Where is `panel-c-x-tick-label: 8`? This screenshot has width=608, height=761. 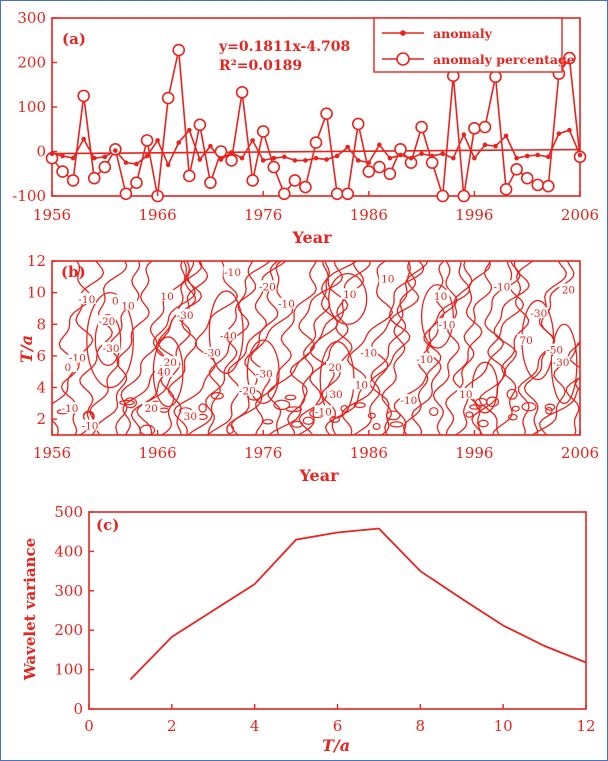 panel-c-x-tick-label: 8 is located at coordinates (421, 726).